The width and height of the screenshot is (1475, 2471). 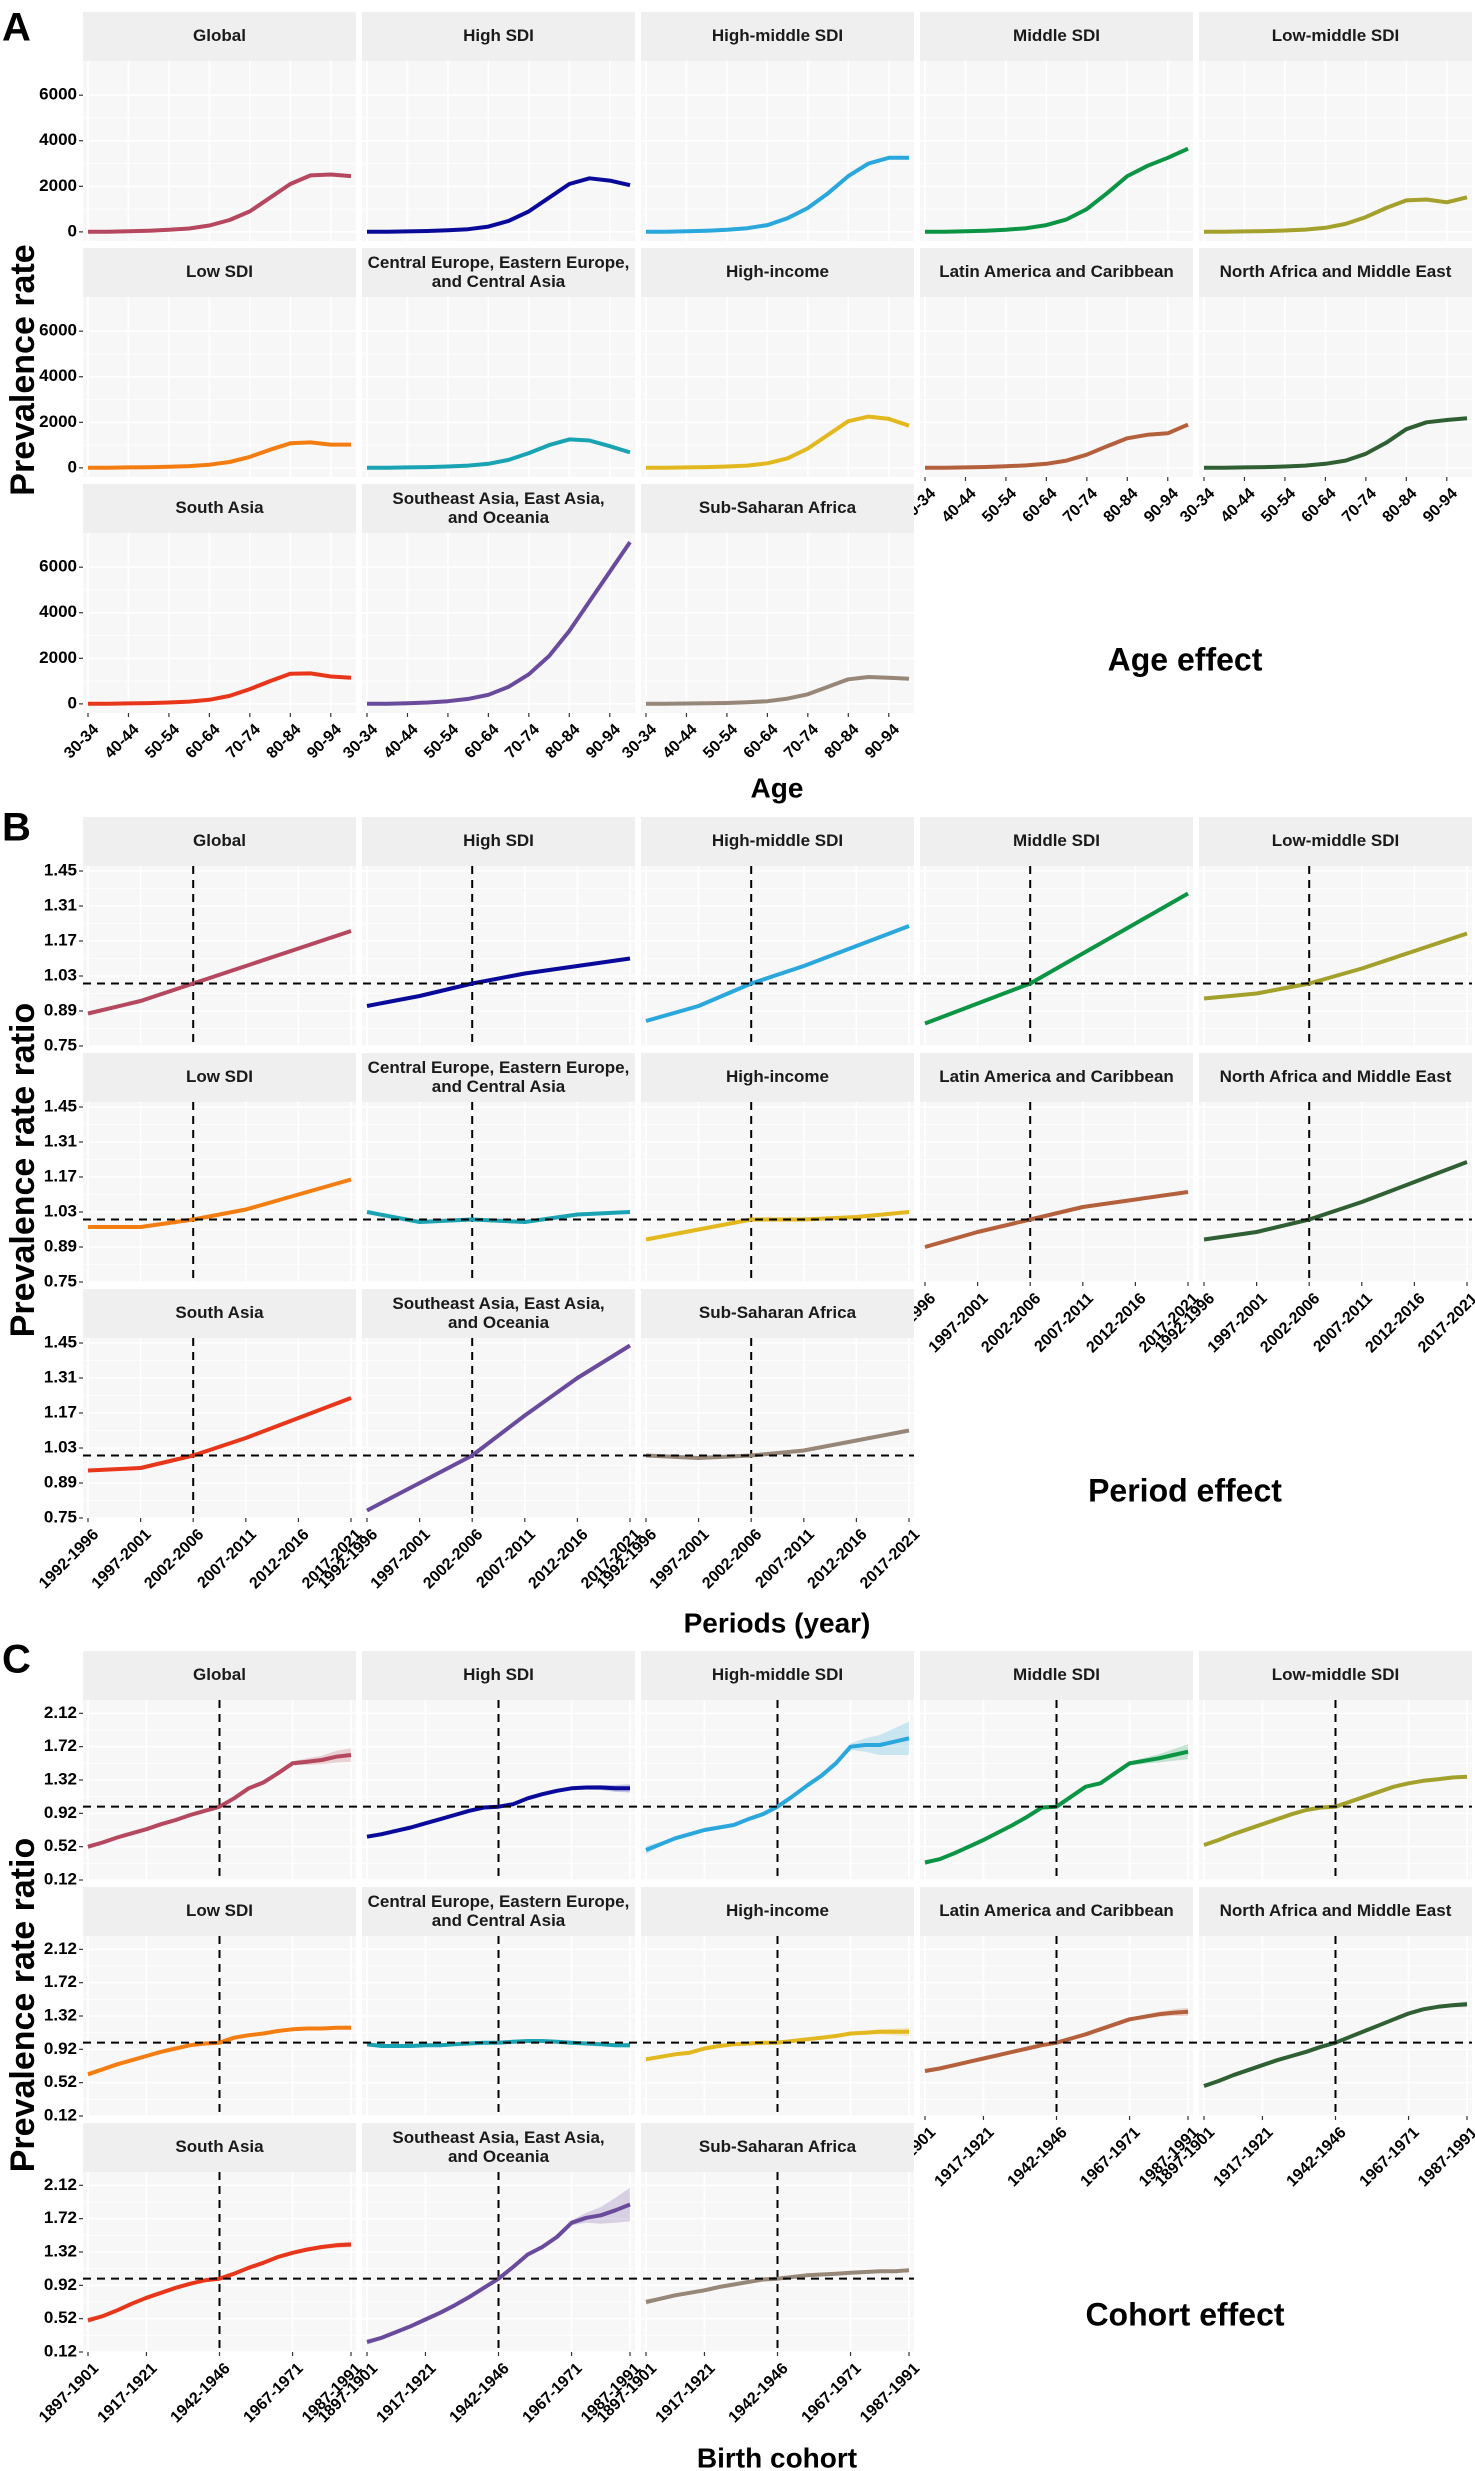 I want to click on x-tick-label: 70-74, so click(x=1080, y=505).